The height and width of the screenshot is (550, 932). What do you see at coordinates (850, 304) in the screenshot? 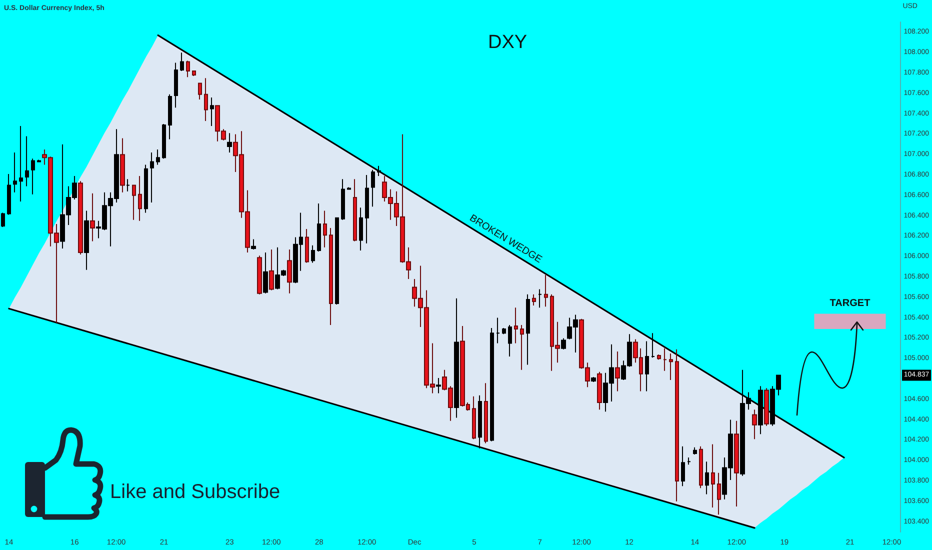
I see `band-label: TARGET` at bounding box center [850, 304].